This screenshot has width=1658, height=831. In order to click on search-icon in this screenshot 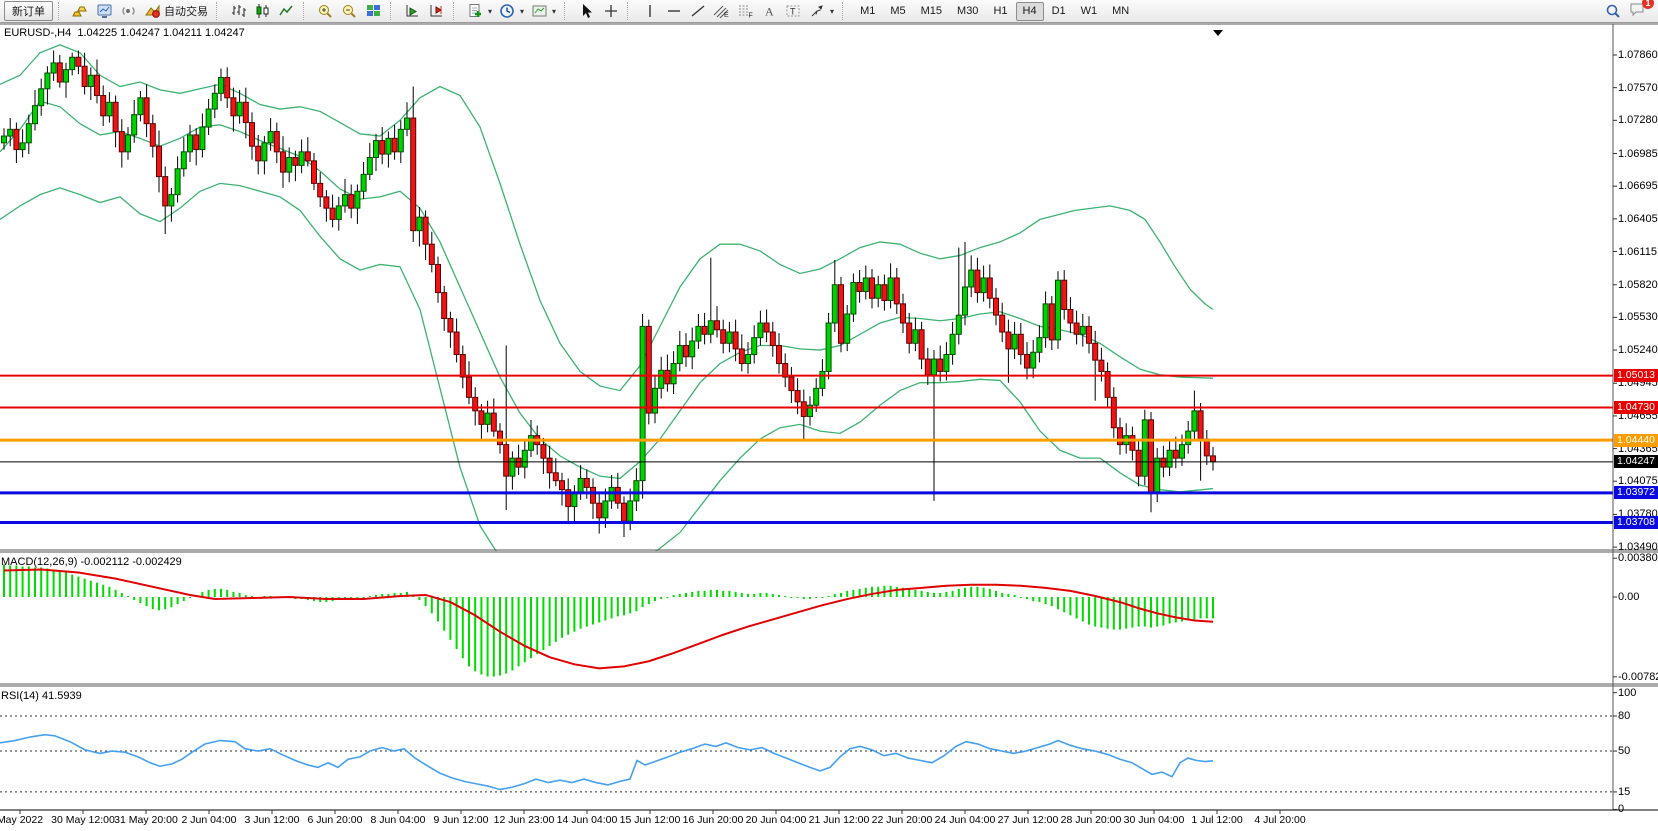, I will do `click(1613, 11)`.